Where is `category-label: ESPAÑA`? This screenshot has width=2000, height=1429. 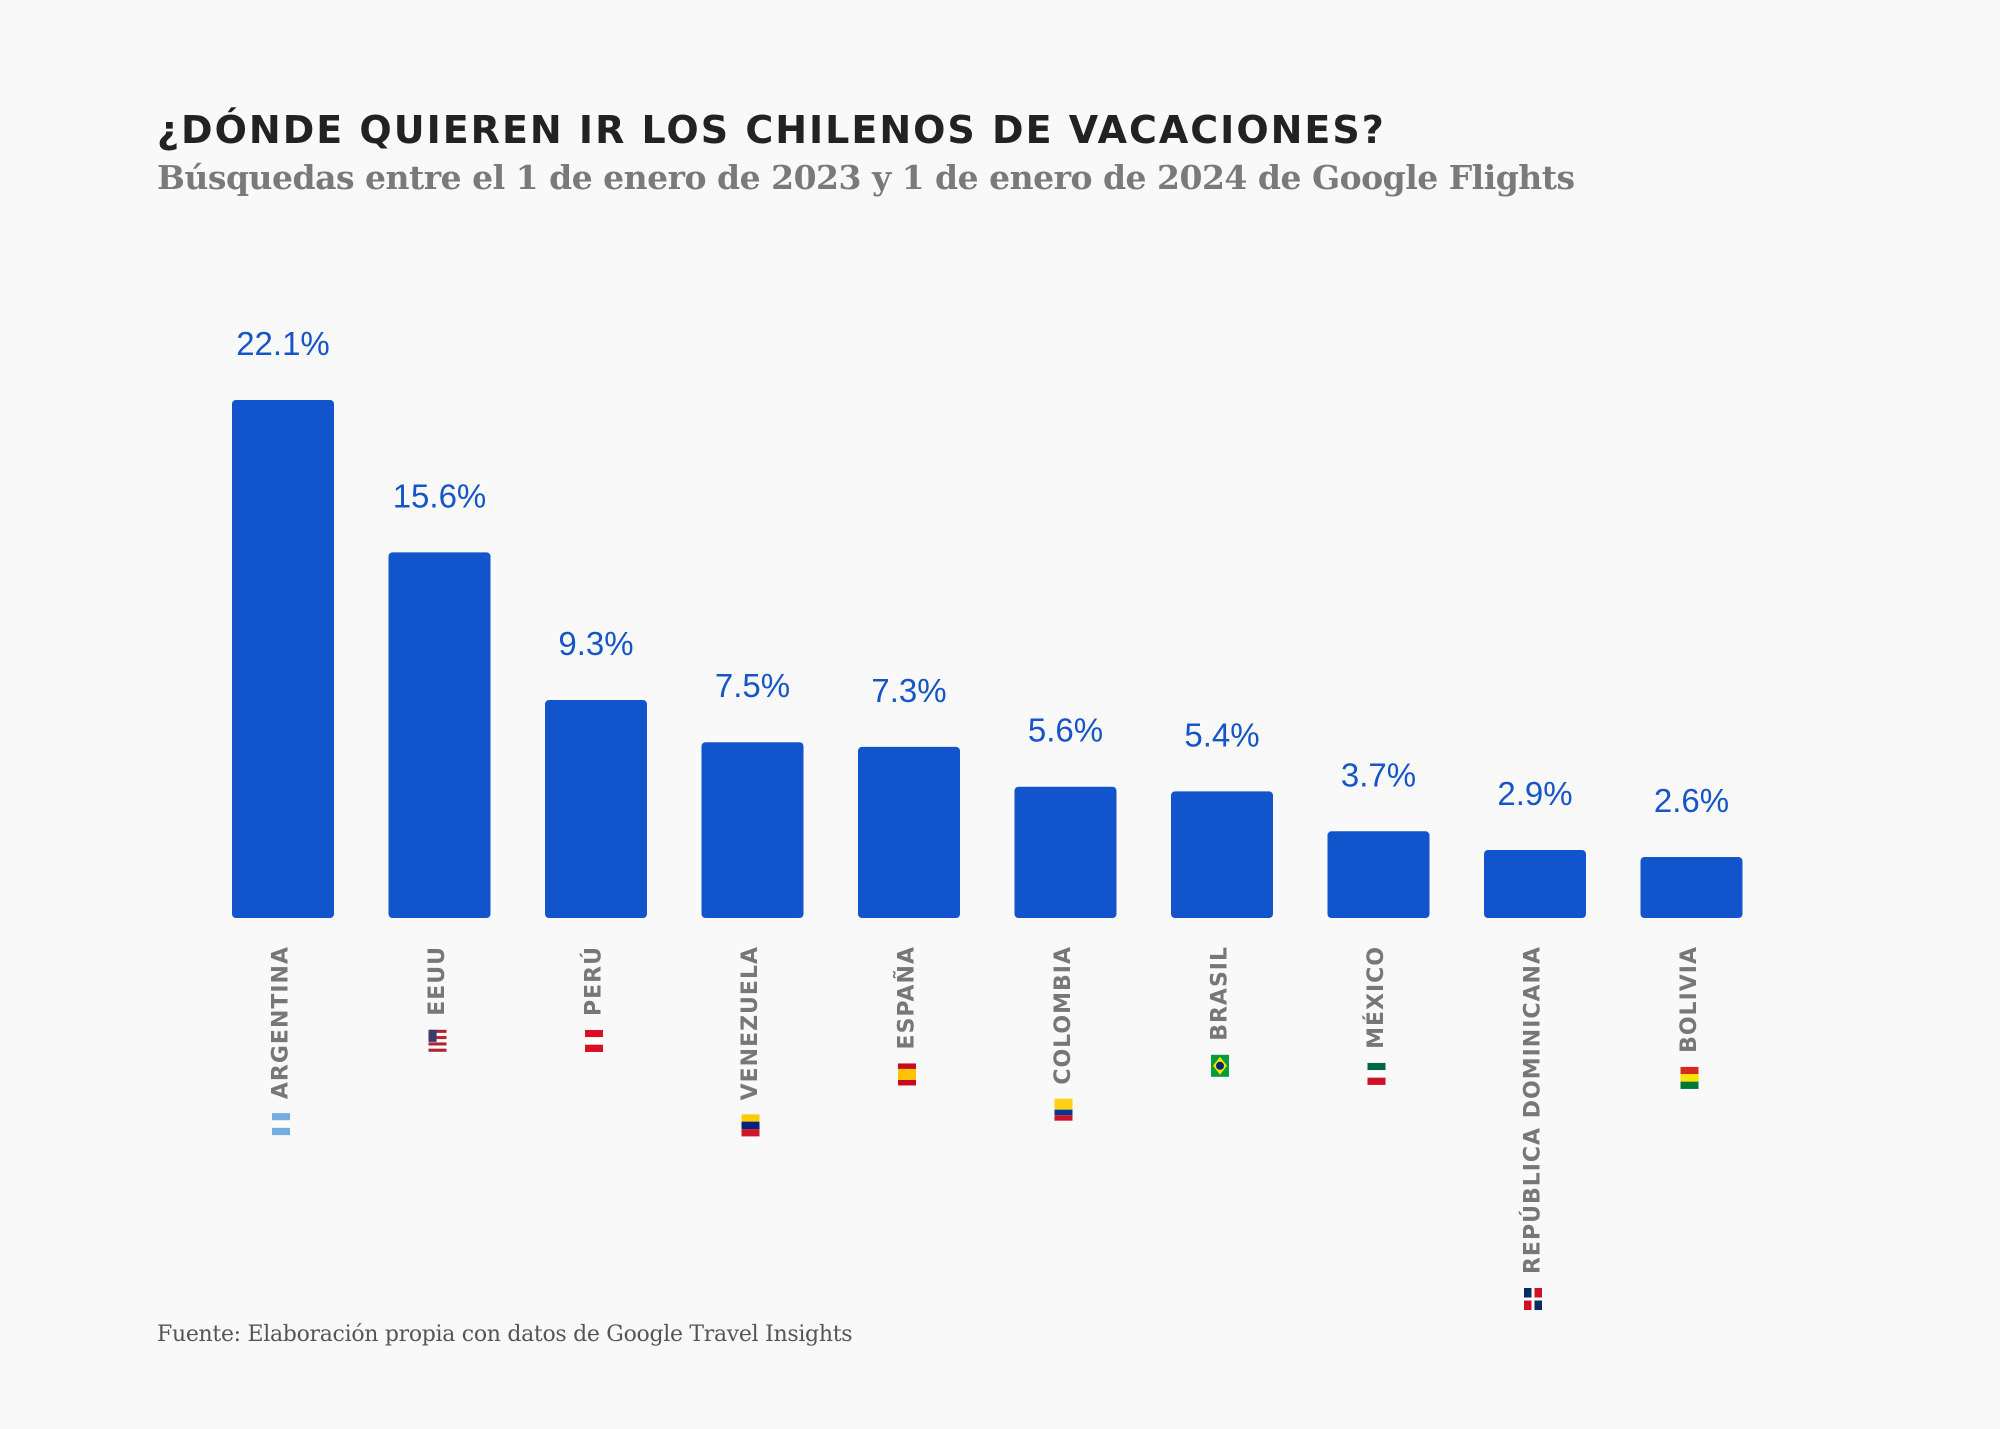
category-label: ESPAÑA is located at coordinates (907, 997).